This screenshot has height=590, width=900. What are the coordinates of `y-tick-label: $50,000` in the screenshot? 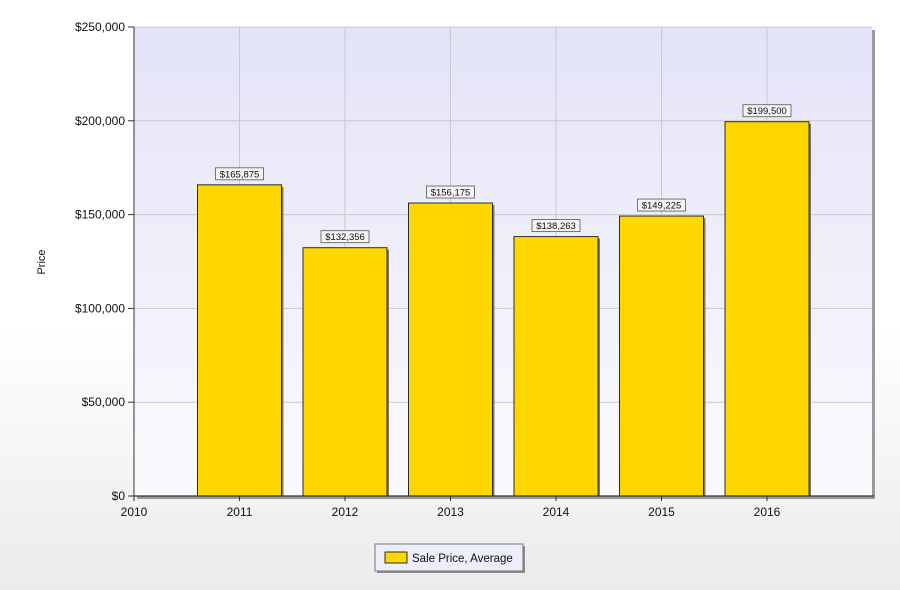 It's located at (104, 402).